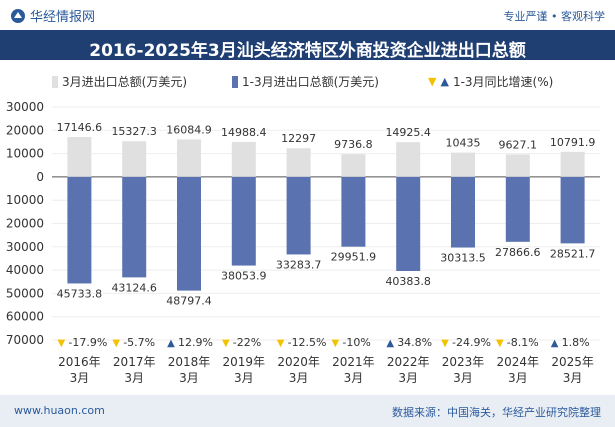 This screenshot has height=427, width=615. Describe the element at coordinates (310, 82) in the screenshot. I see `legend-label-1-3m: 1-3月进出口总额(万美元)` at that location.